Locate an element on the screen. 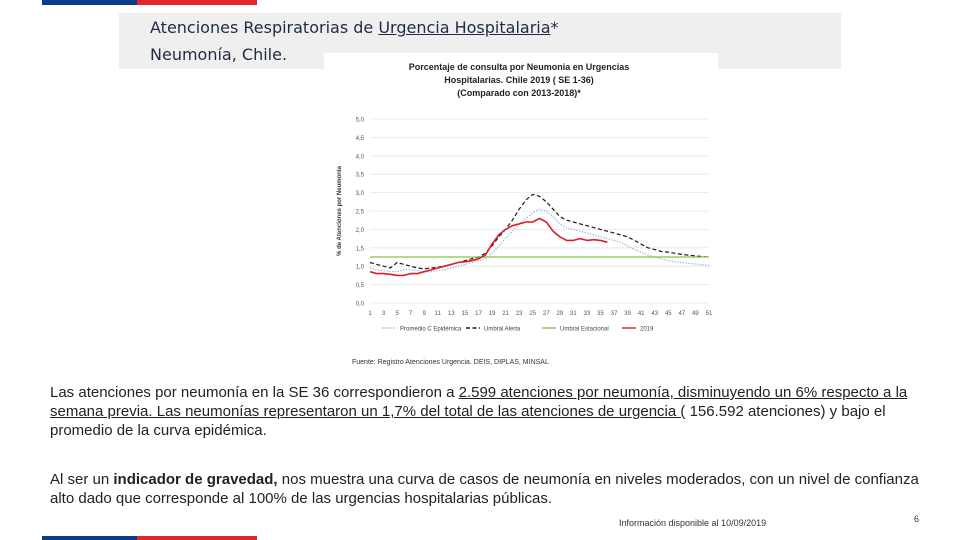  x-tick-label: 43 is located at coordinates (654, 314).